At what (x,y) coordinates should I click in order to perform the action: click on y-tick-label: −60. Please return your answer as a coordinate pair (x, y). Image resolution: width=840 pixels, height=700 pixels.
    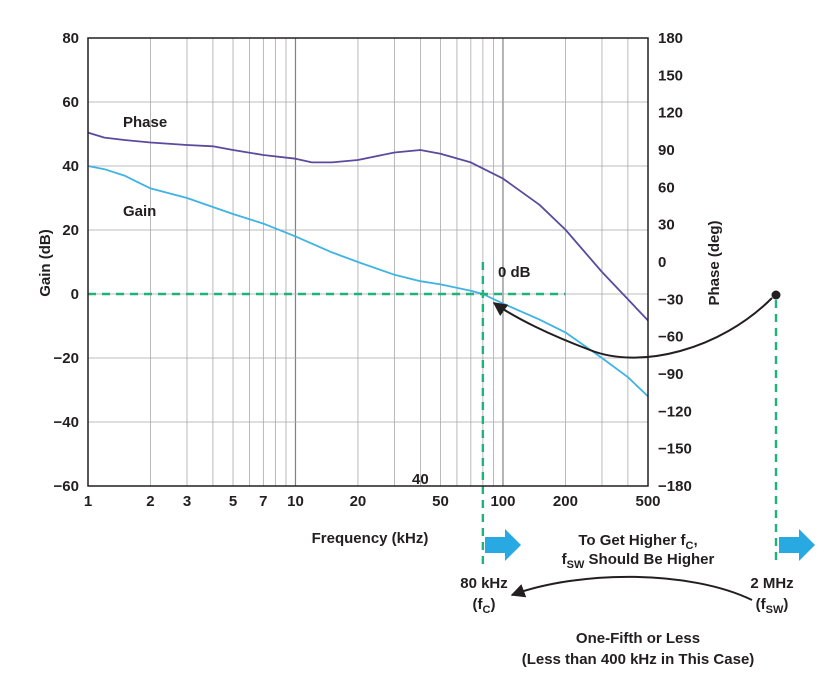
    Looking at the image, I should click on (66, 486).